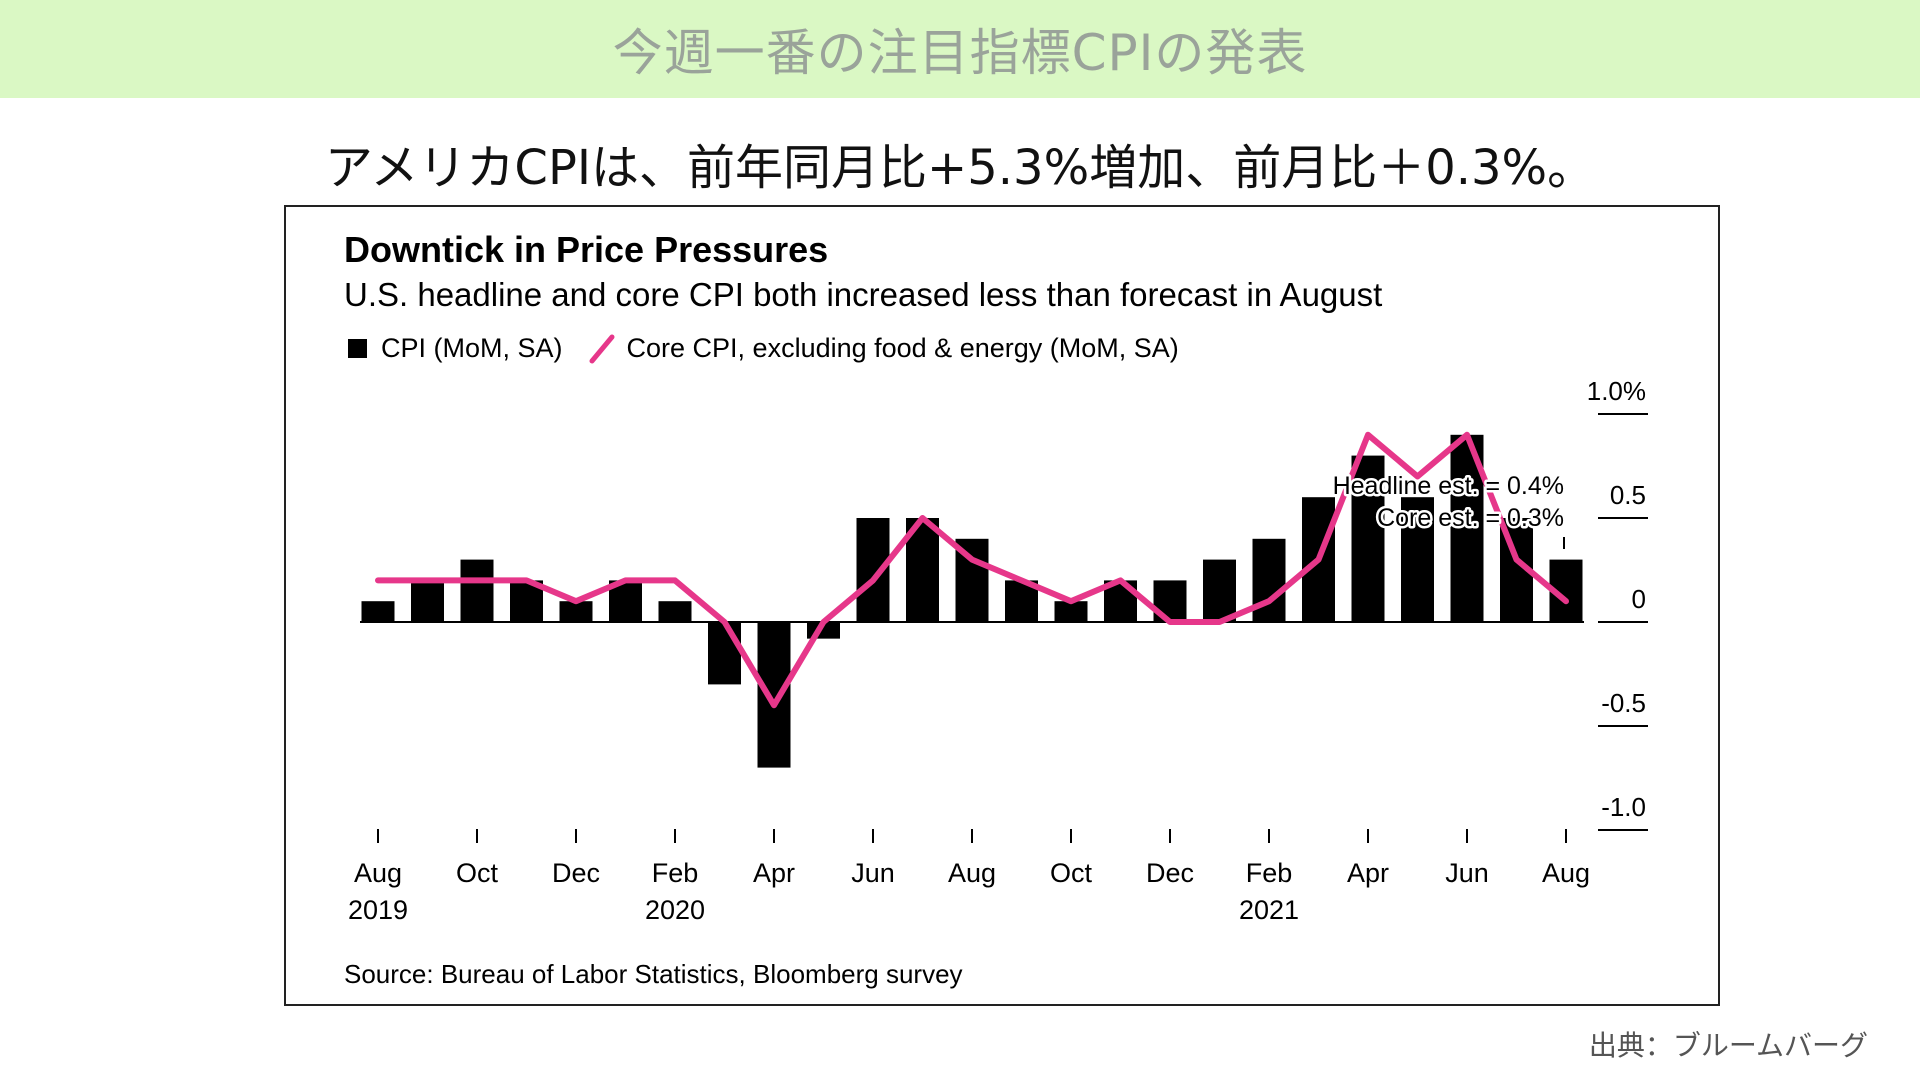 The height and width of the screenshot is (1080, 1920). I want to click on headline-text: アメリカCPIは、前年同月比+5.3%増加、前月比＋0.3%。, so click(960, 168).